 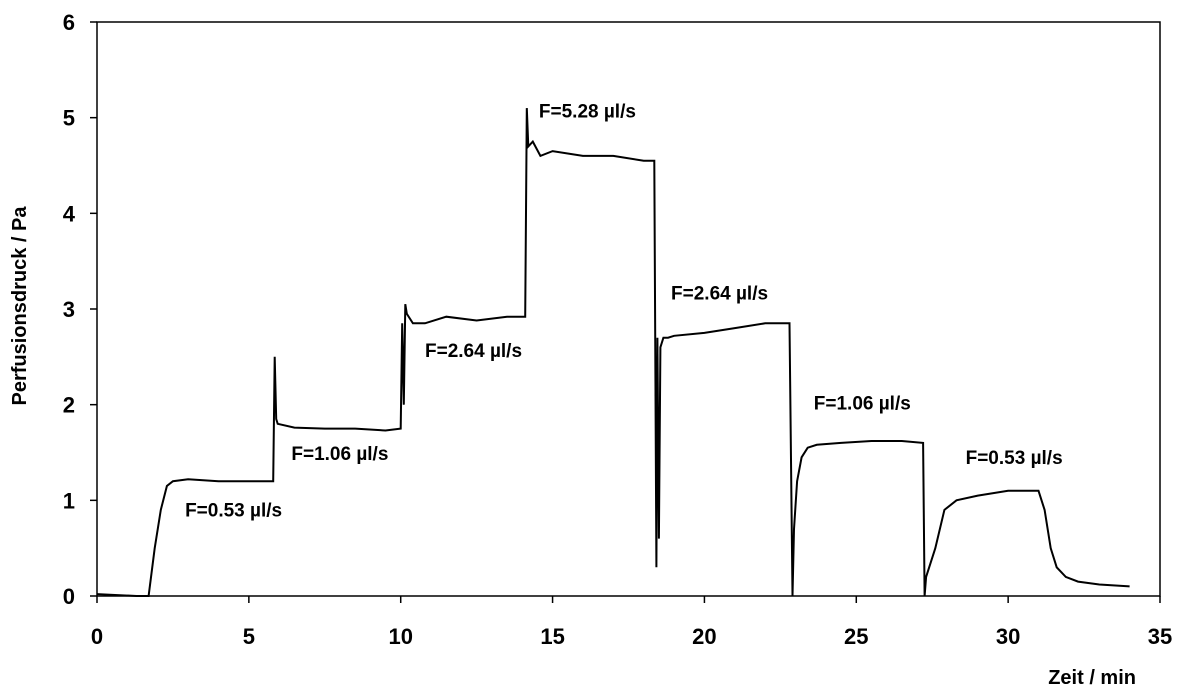 I want to click on y-tick-label: 4, so click(x=69, y=213).